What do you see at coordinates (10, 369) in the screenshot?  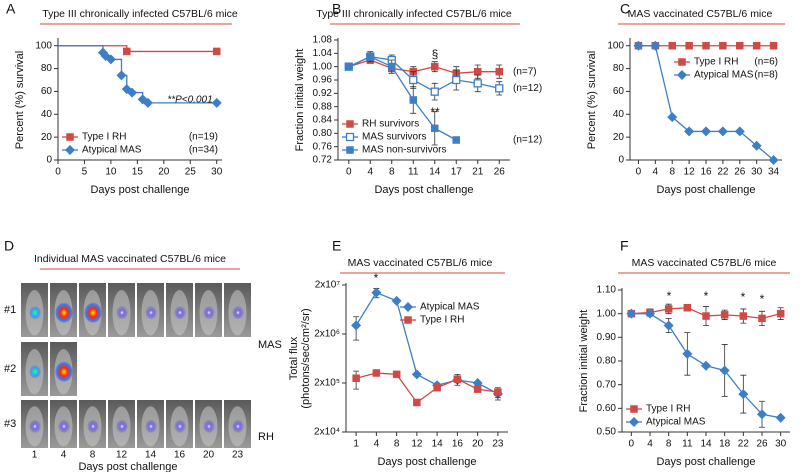 I see `row-label: #2` at bounding box center [10, 369].